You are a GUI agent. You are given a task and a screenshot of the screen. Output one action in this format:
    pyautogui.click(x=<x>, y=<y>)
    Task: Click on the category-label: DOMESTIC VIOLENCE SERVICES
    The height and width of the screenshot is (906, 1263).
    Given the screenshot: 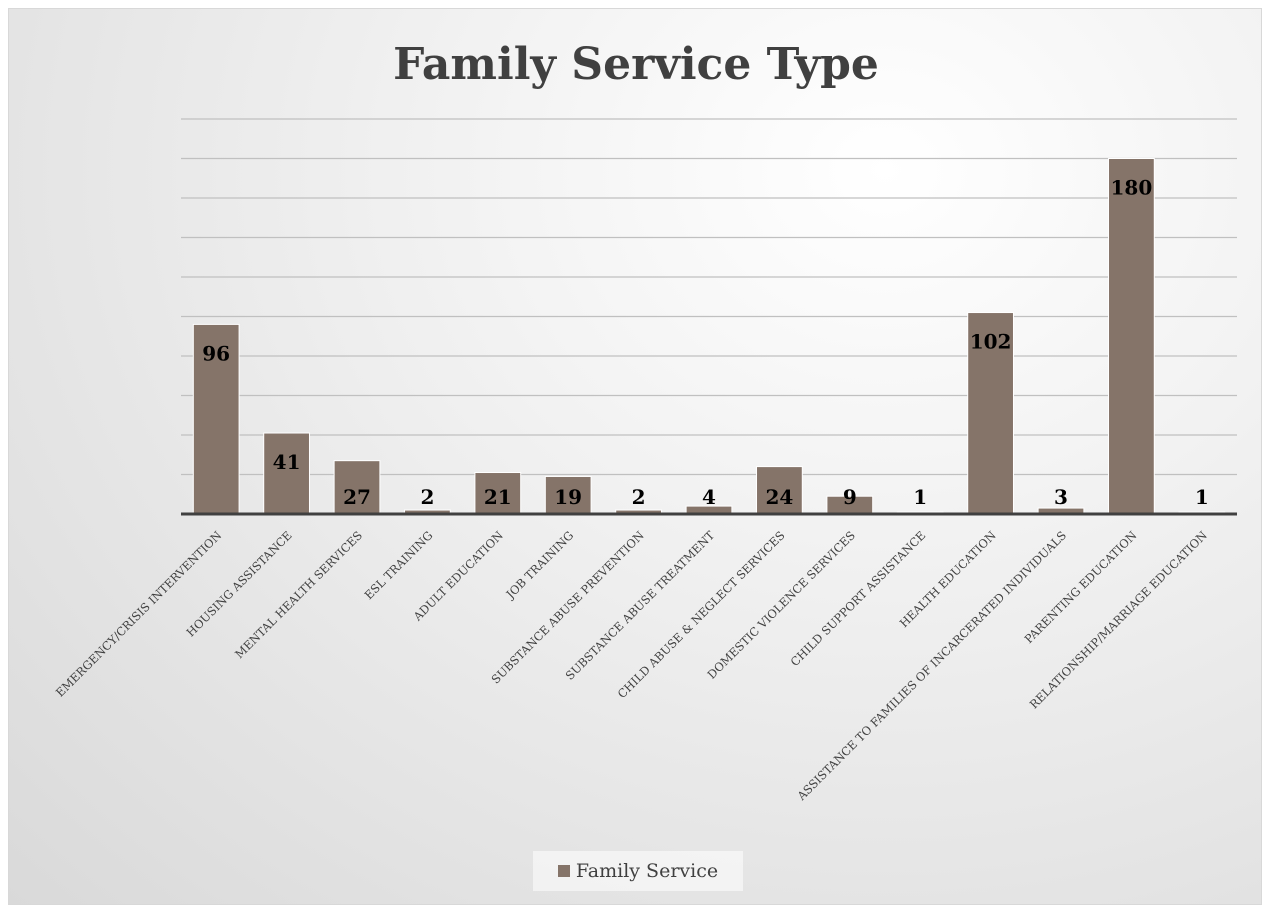 What is the action you would take?
    pyautogui.click(x=781, y=605)
    